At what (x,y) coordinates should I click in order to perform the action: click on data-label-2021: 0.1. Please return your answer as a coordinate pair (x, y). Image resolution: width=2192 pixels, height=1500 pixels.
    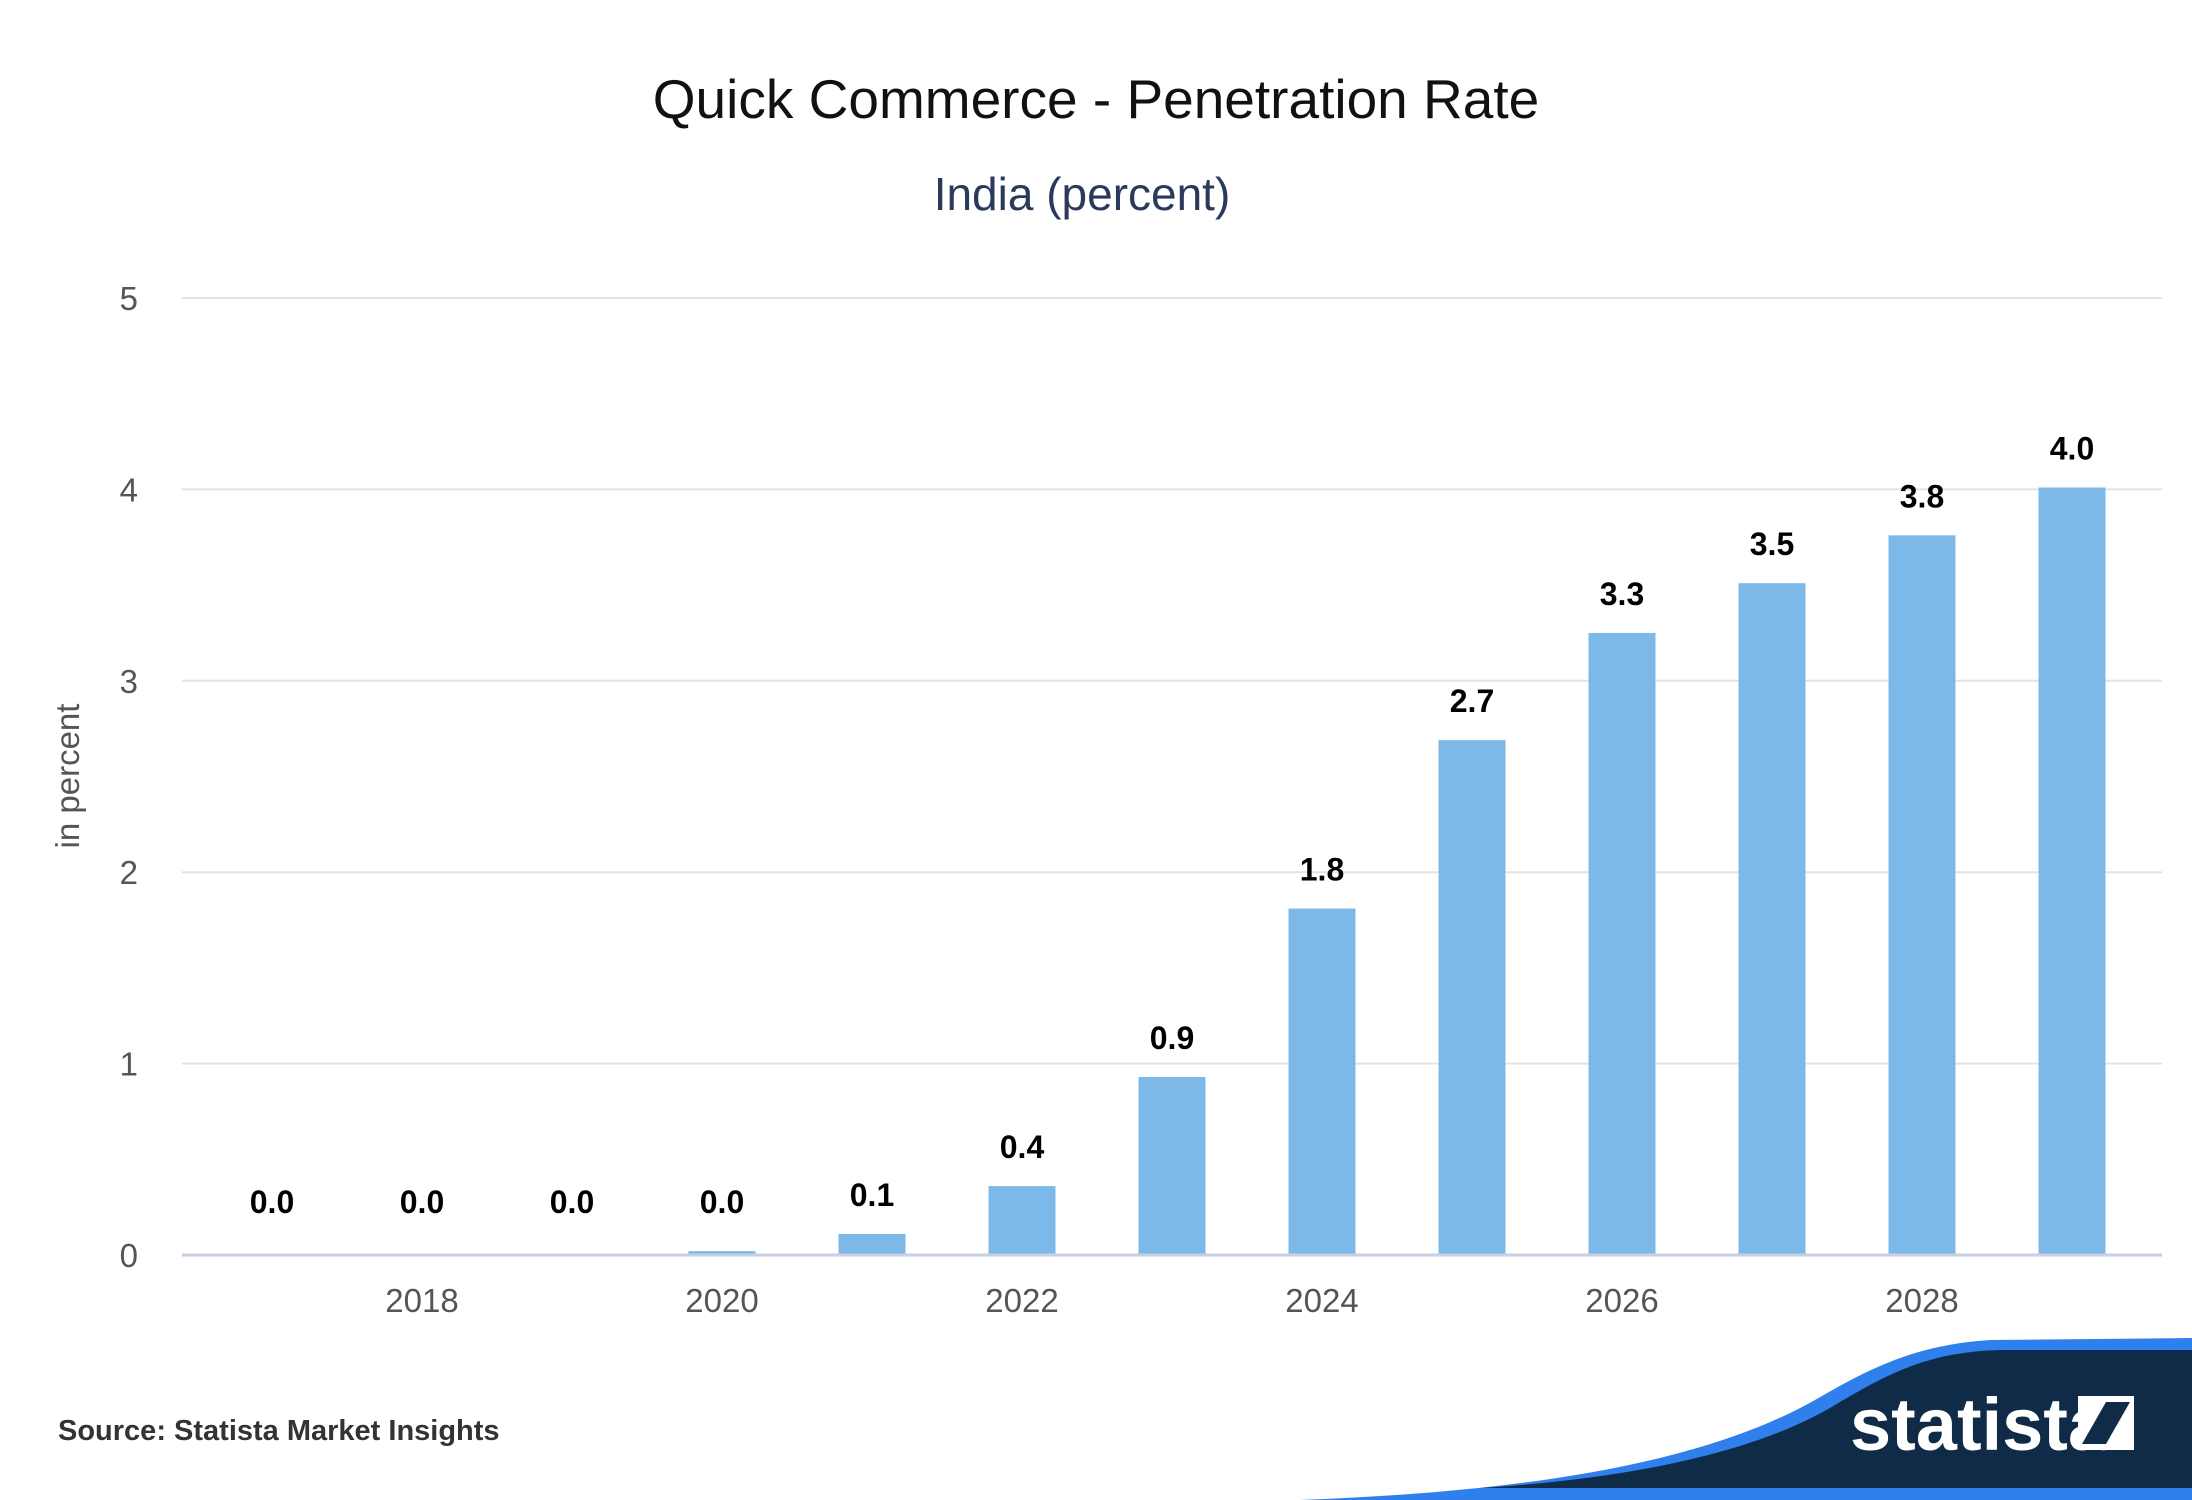
    Looking at the image, I should click on (872, 1195).